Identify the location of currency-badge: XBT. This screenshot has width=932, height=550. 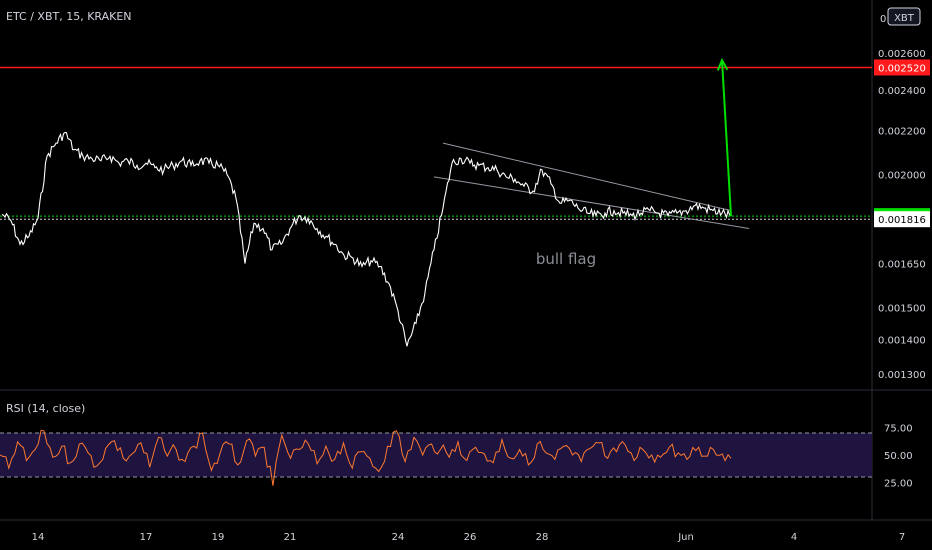
(904, 16).